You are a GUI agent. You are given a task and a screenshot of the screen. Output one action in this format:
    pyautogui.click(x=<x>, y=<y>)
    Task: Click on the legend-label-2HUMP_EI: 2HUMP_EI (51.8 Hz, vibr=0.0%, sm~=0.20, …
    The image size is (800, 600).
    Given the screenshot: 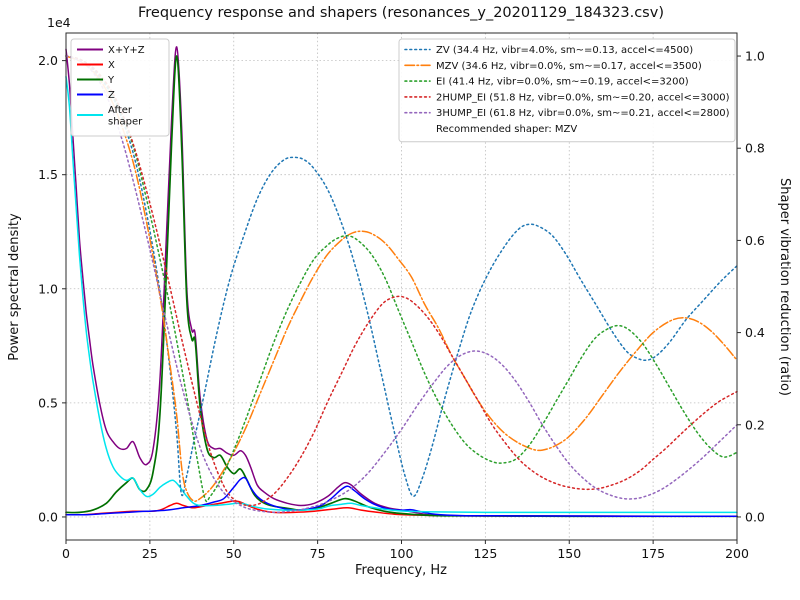 What is the action you would take?
    pyautogui.click(x=583, y=97)
    